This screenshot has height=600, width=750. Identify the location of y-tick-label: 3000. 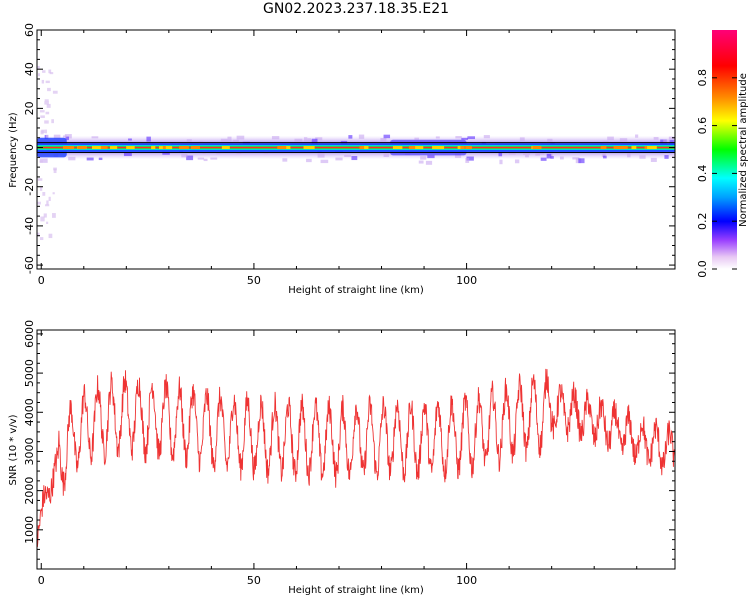
(29, 451).